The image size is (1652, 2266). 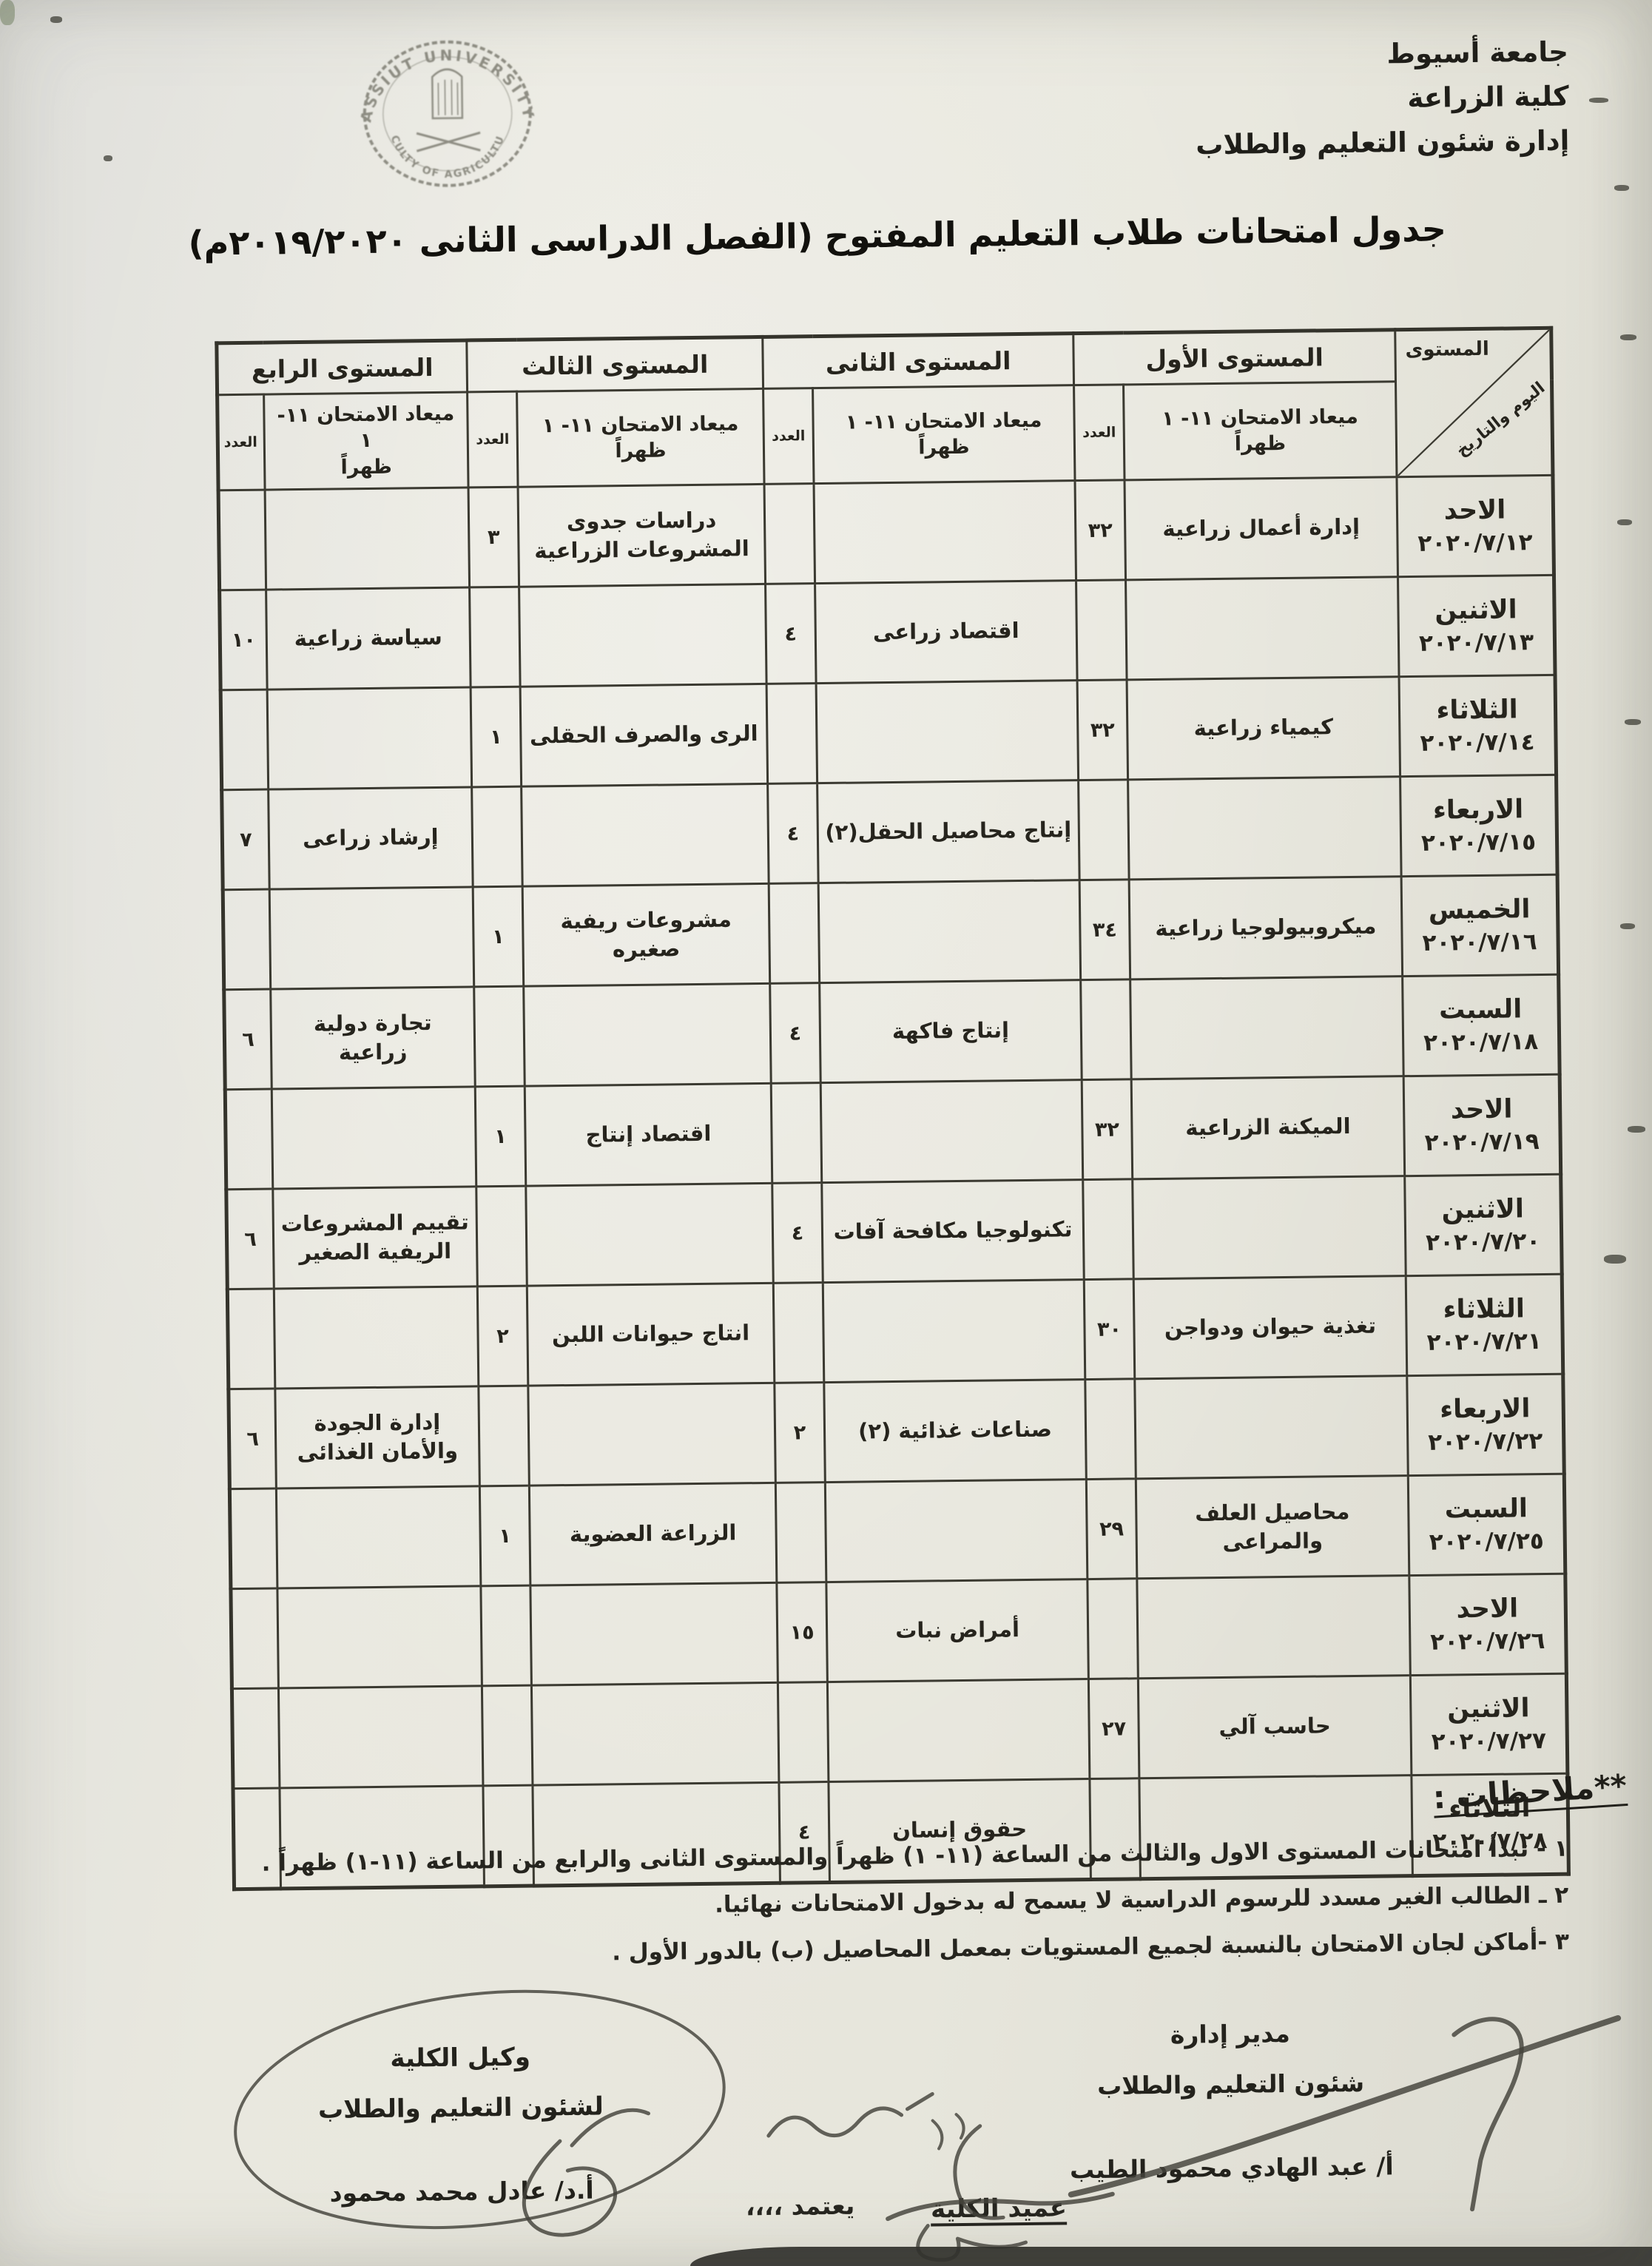 I want to click on day-name: السبت, so click(x=1486, y=1509).